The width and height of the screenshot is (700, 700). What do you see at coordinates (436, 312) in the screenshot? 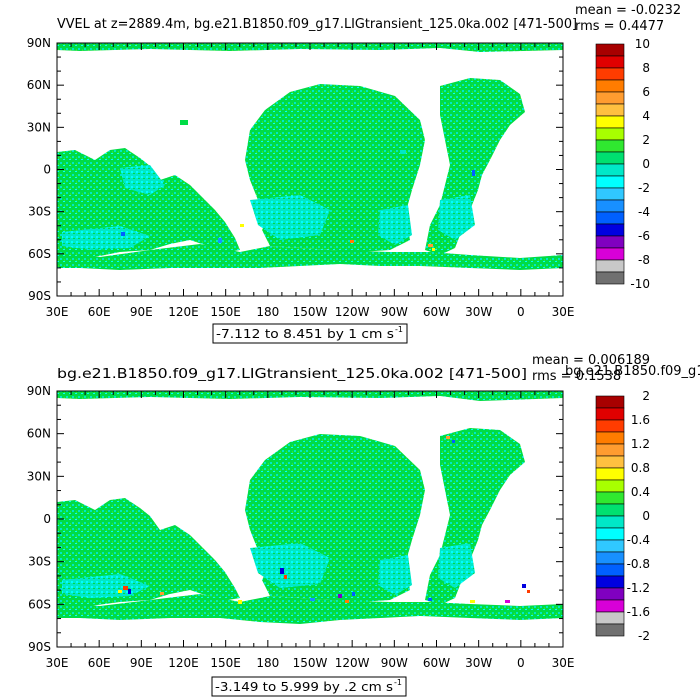
I see `x-tick-label: 60W` at bounding box center [436, 312].